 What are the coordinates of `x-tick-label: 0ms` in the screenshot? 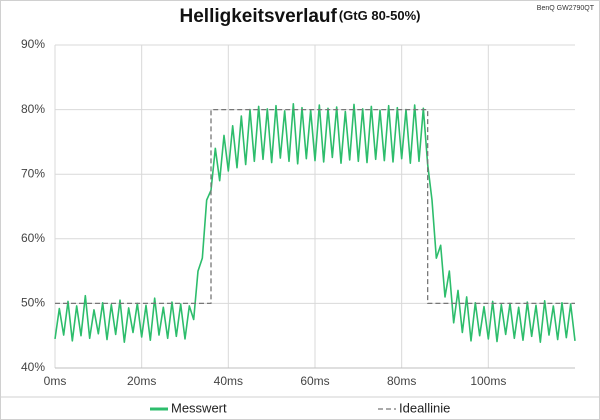 It's located at (55, 381).